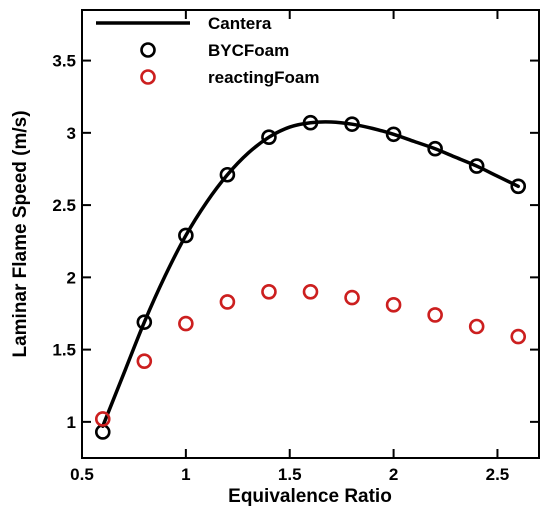  Describe the element at coordinates (498, 474) in the screenshot. I see `x-tick-label: 2.5` at that location.